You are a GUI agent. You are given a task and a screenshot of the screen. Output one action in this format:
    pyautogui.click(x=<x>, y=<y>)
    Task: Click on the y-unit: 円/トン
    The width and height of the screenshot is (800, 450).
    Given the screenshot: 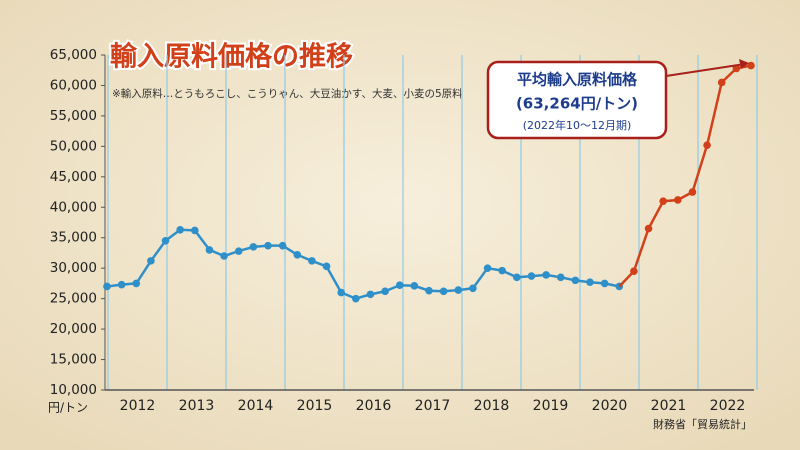 What is the action you would take?
    pyautogui.click(x=68, y=408)
    